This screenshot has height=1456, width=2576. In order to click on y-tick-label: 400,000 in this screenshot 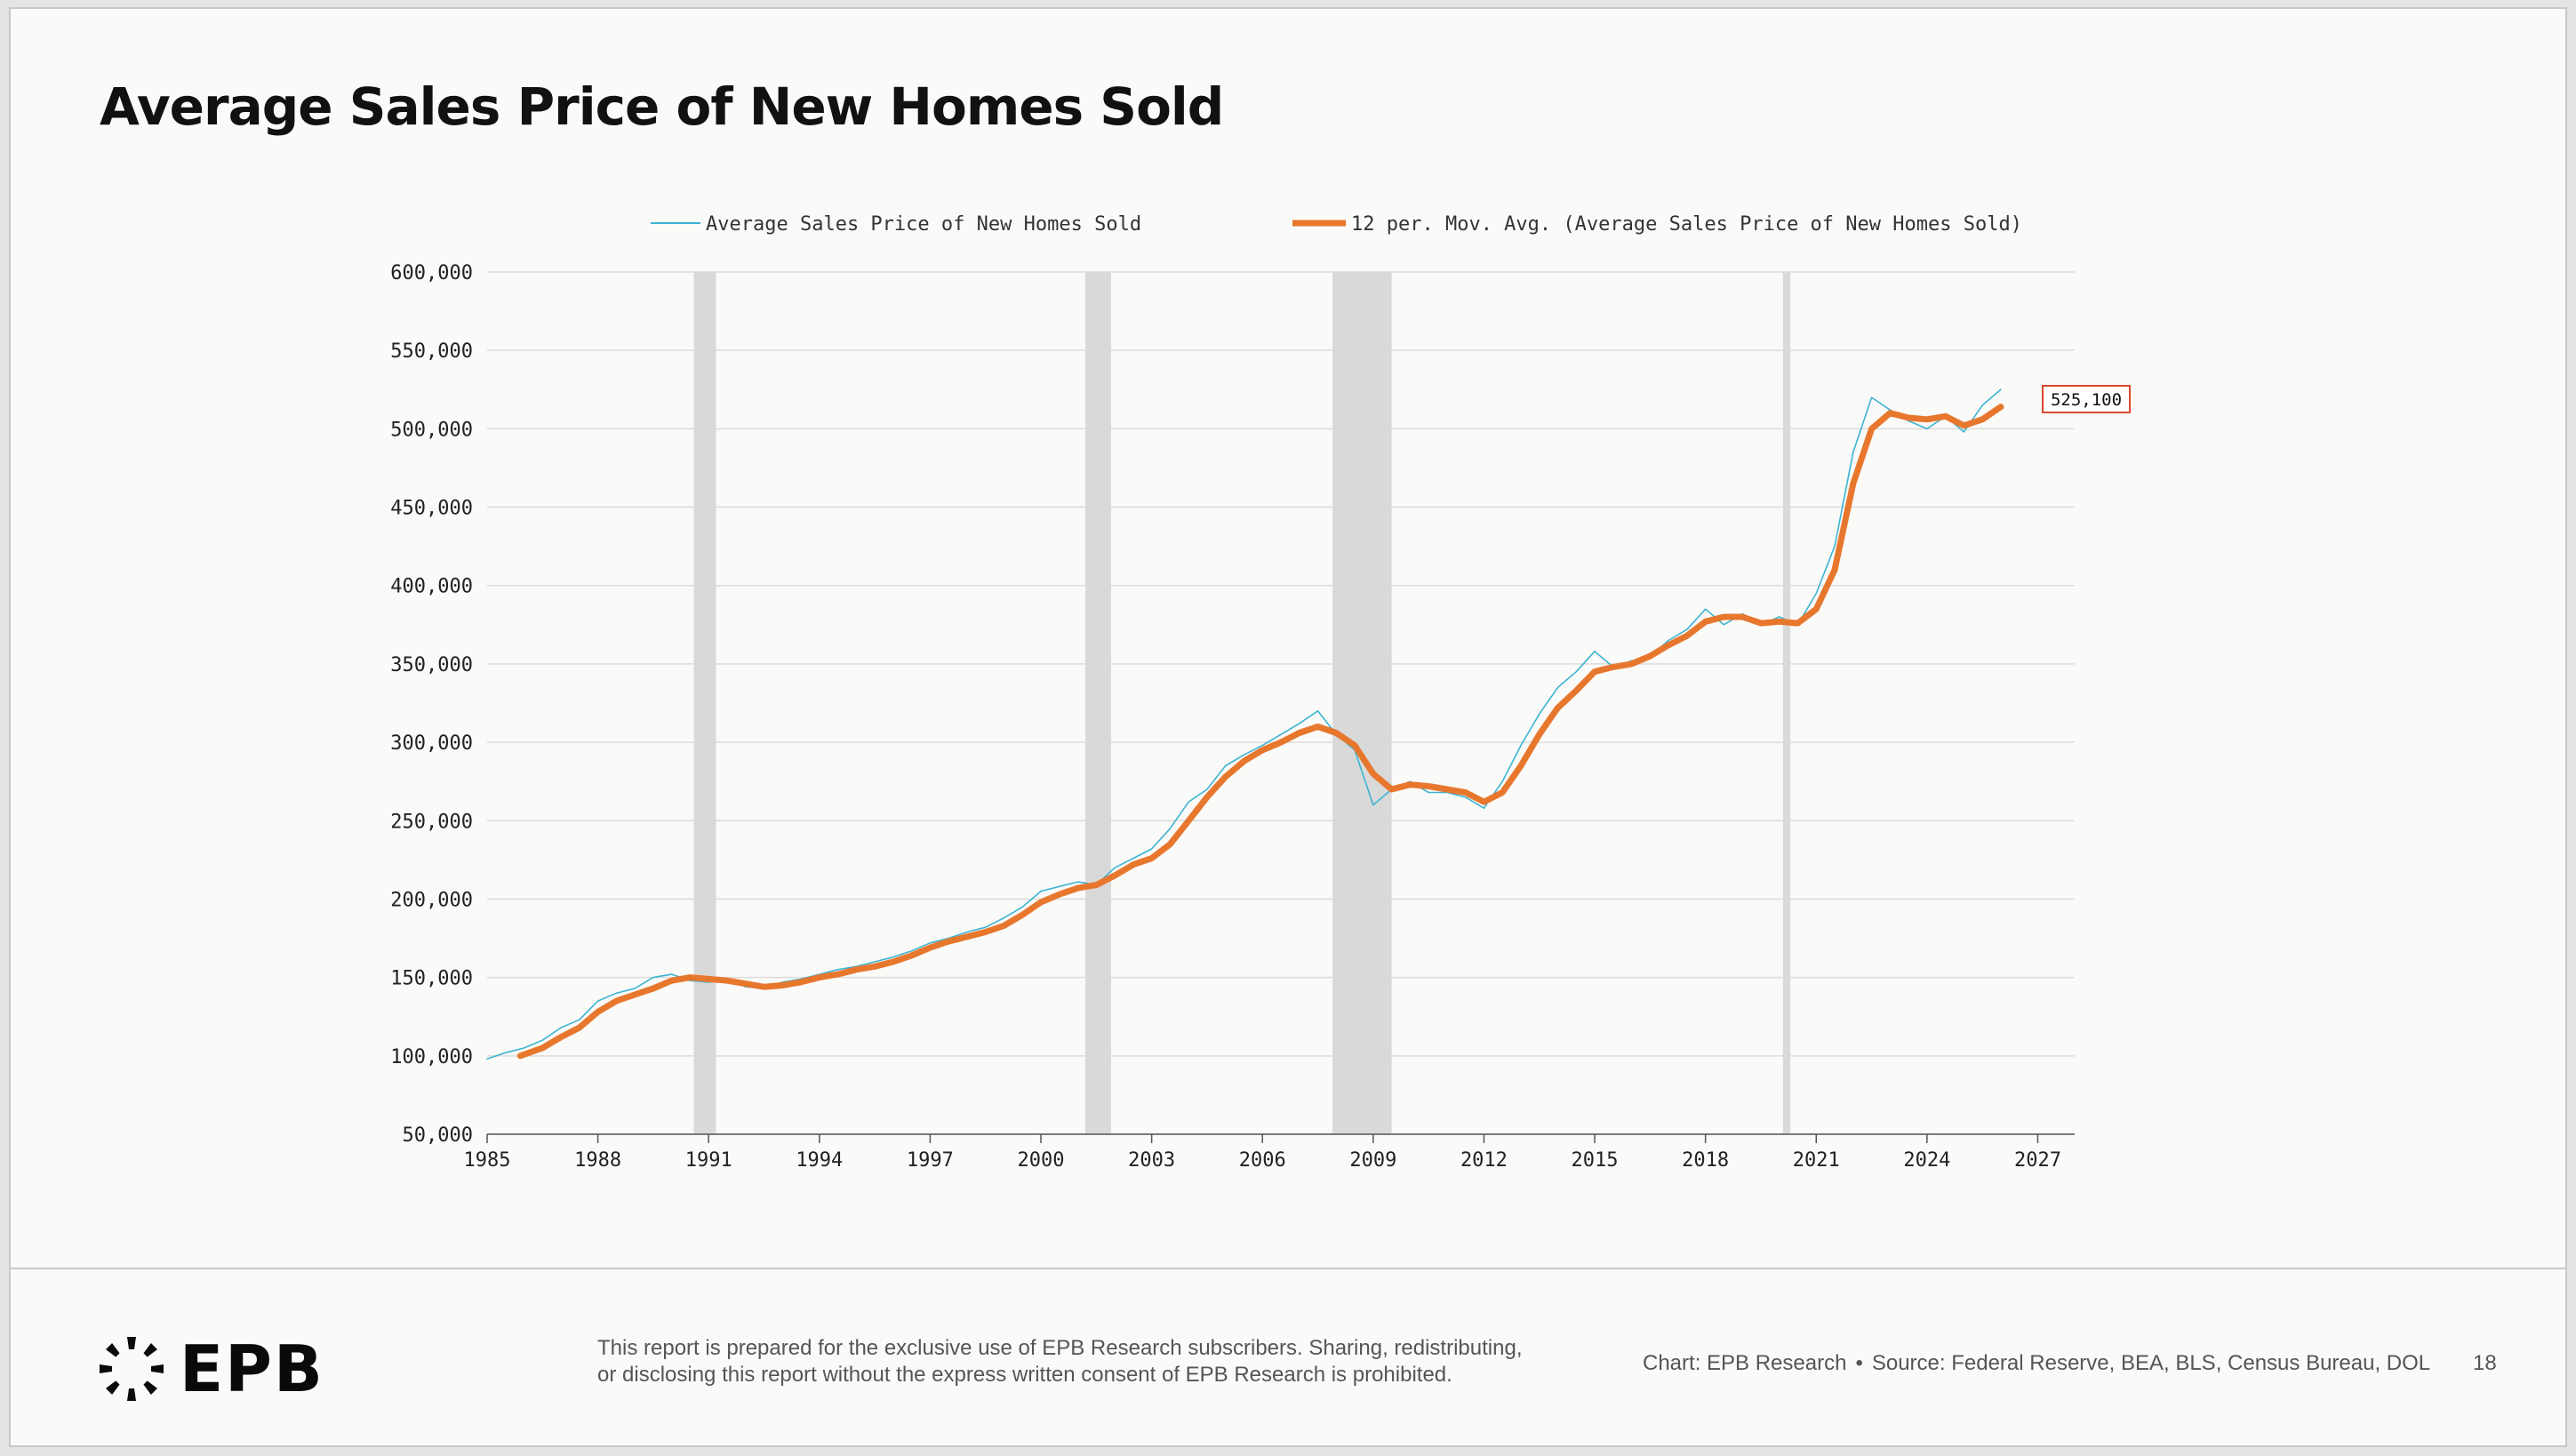, I will do `click(431, 587)`.